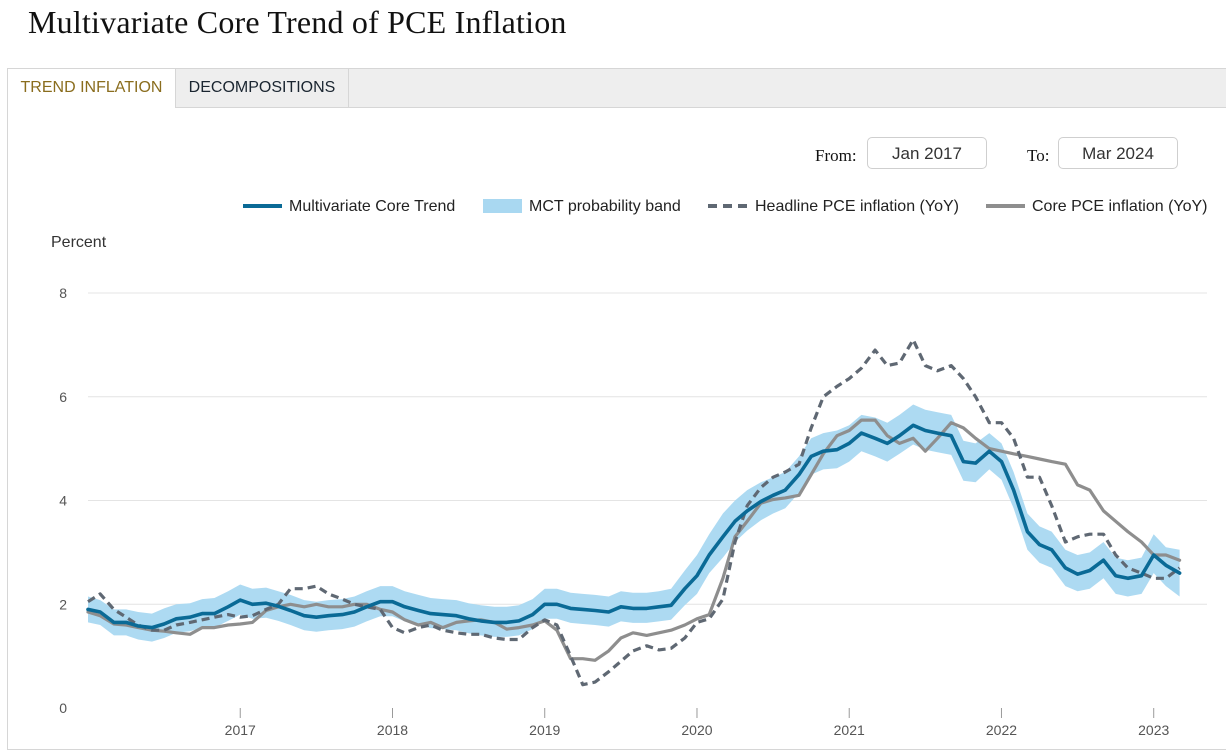 The image size is (1226, 750). I want to click on y-tick-label-6: 6, so click(63, 397).